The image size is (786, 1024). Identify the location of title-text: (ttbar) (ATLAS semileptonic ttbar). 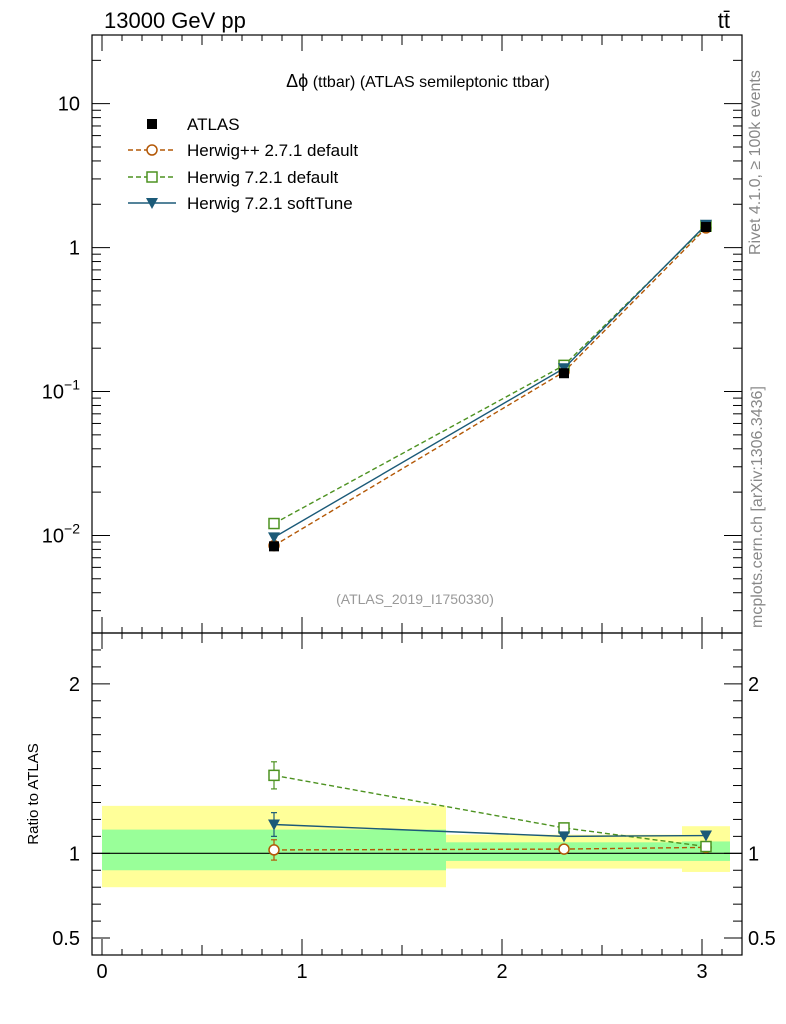
(429, 82).